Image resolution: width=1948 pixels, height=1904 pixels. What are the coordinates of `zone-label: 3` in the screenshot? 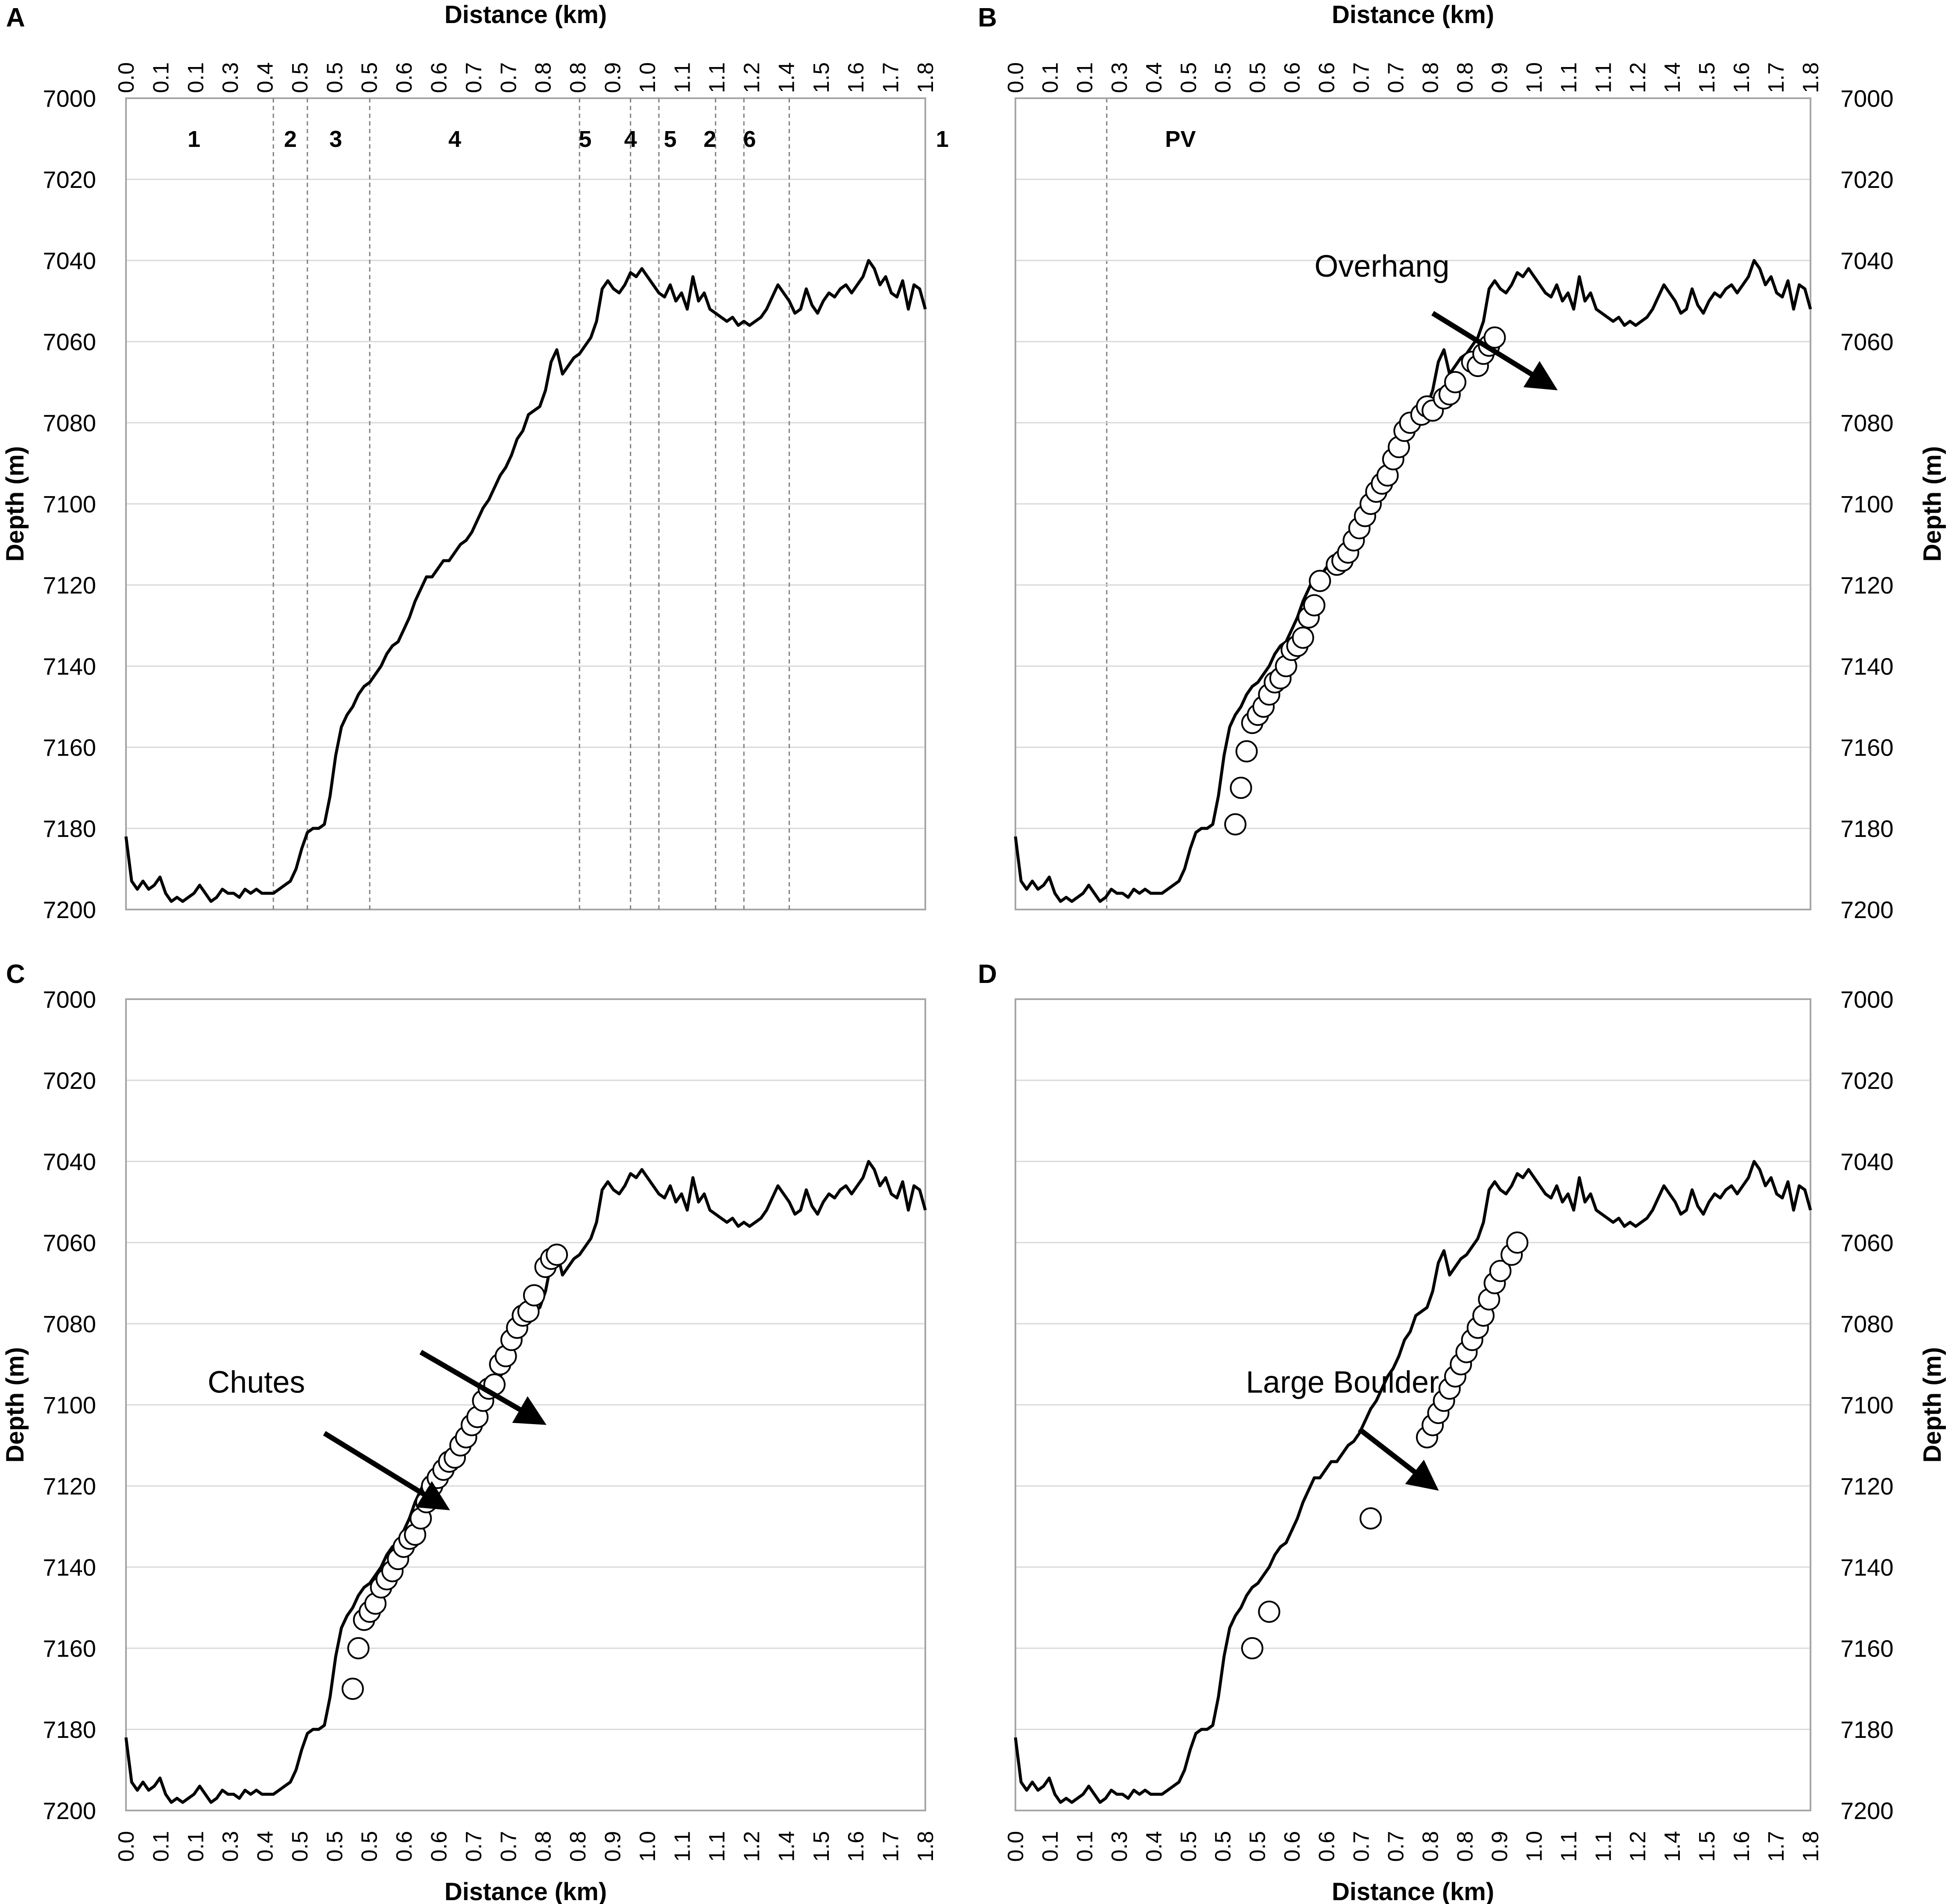 It's located at (335, 139).